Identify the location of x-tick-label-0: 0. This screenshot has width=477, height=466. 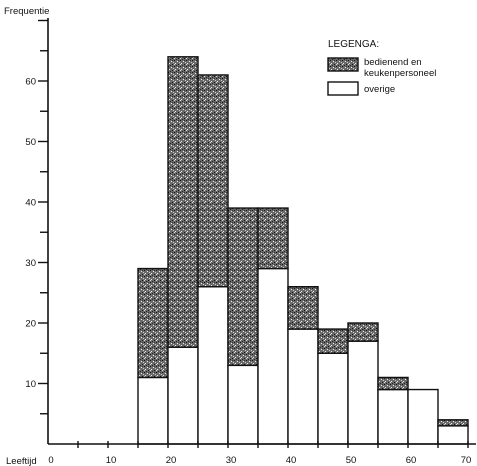
(50, 460).